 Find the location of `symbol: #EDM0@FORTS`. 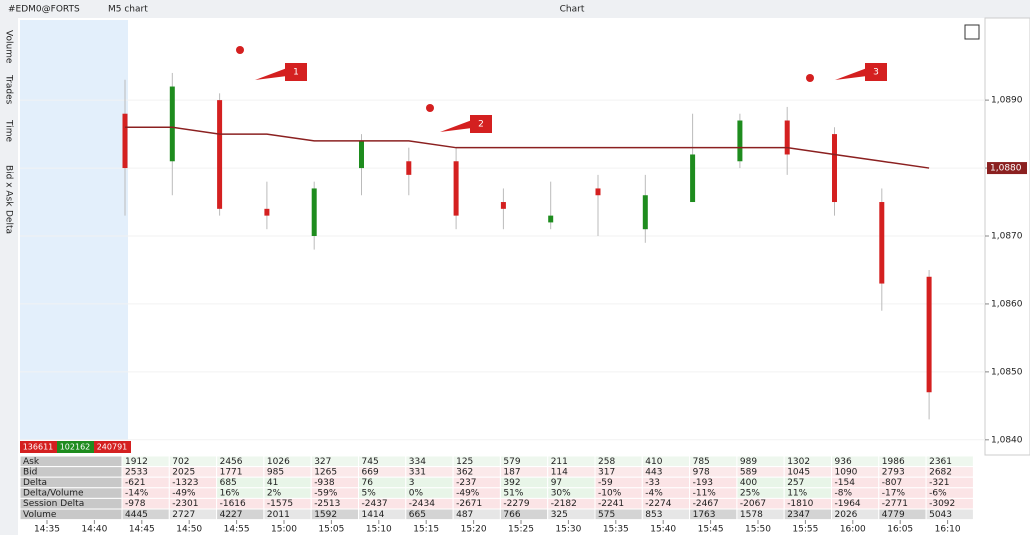

symbol: #EDM0@FORTS is located at coordinates (44, 10).